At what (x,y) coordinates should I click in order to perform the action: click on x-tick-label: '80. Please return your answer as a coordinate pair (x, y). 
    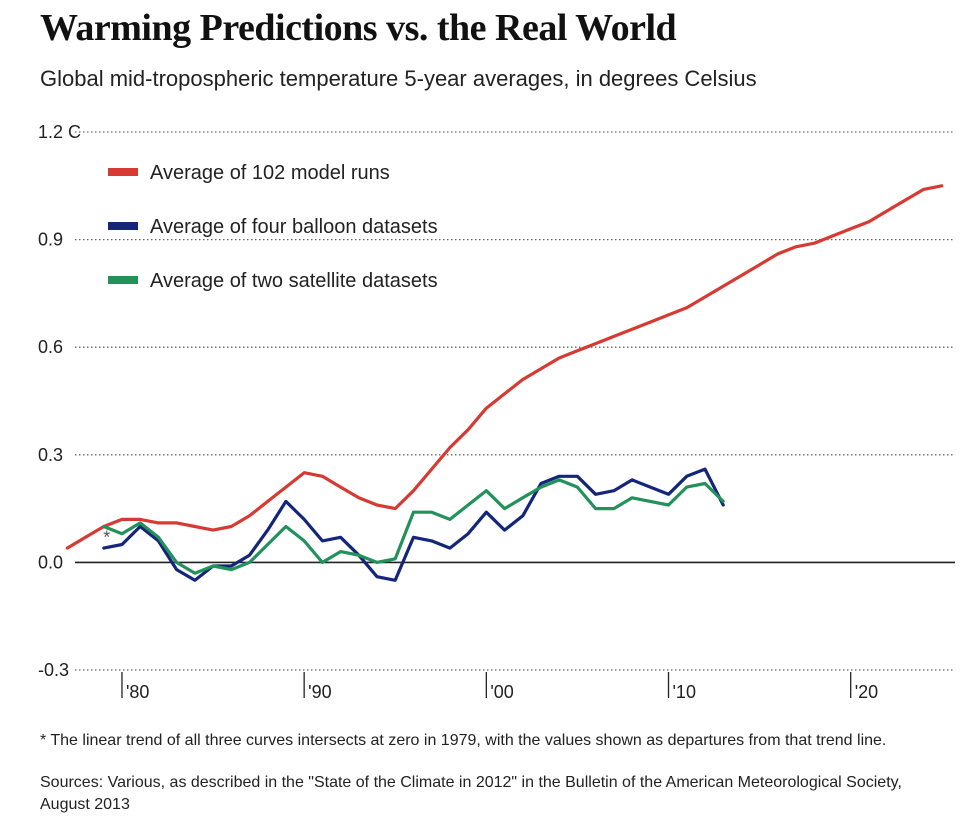
    Looking at the image, I should click on (137, 692).